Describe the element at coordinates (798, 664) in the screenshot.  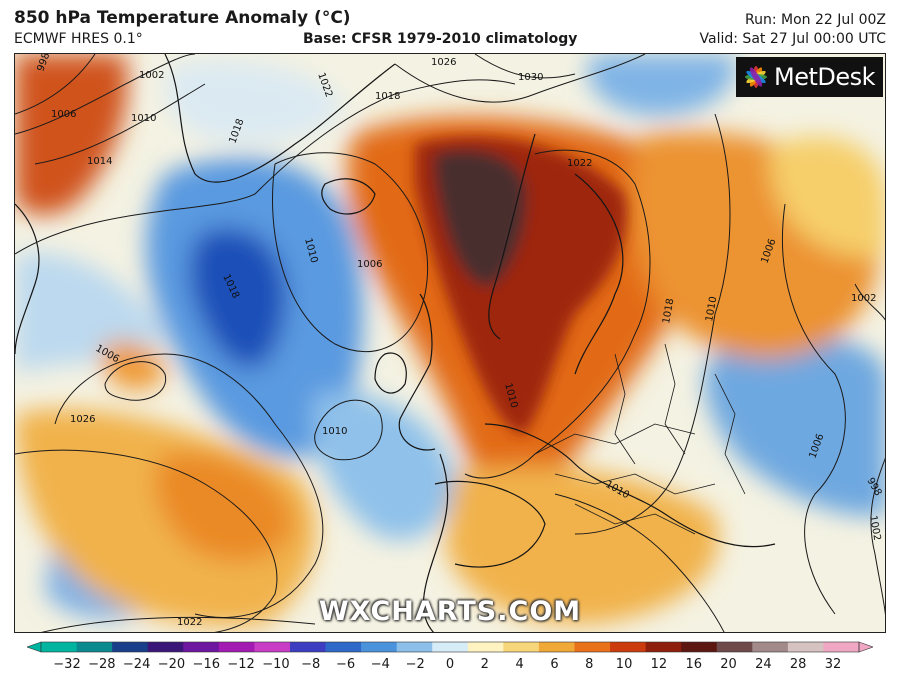
I see `color-scale-tick-label: 28` at that location.